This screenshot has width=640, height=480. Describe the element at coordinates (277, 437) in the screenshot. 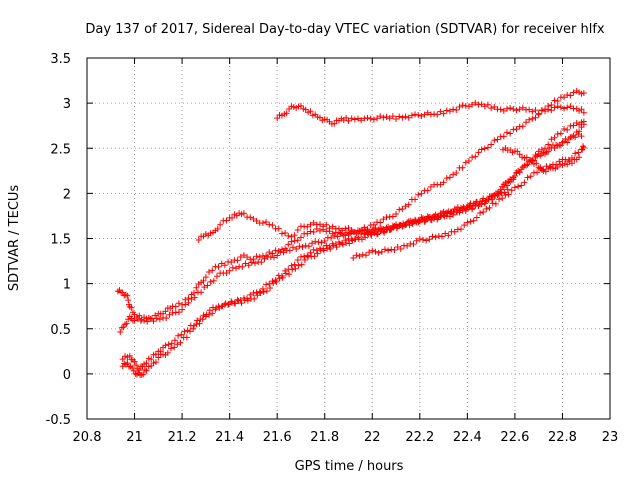

I see `x-tick-label: 21.6` at that location.